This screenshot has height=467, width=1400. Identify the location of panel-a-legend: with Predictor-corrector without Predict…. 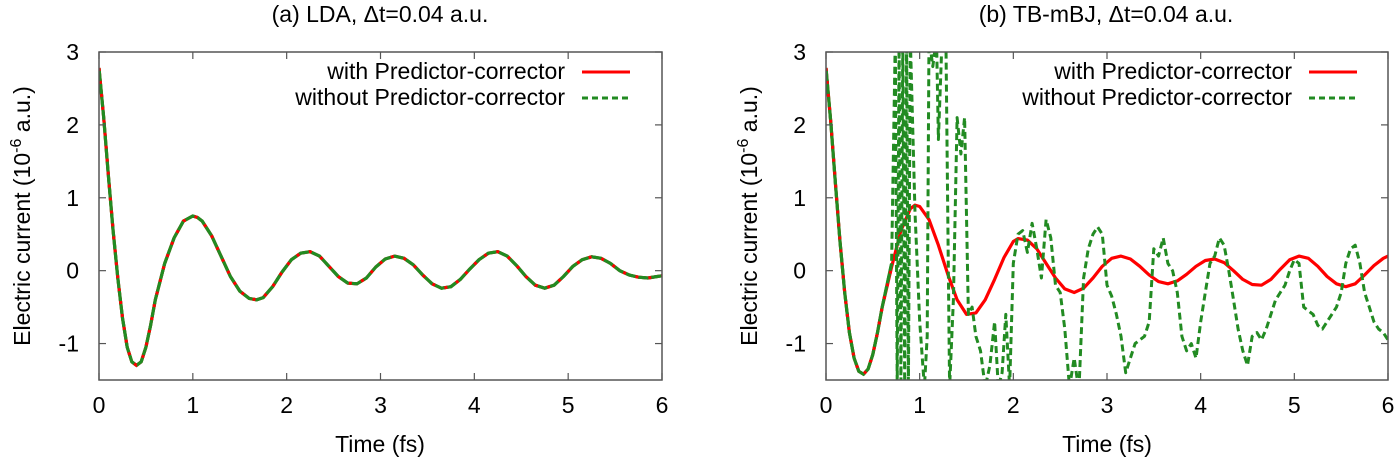
(462, 84).